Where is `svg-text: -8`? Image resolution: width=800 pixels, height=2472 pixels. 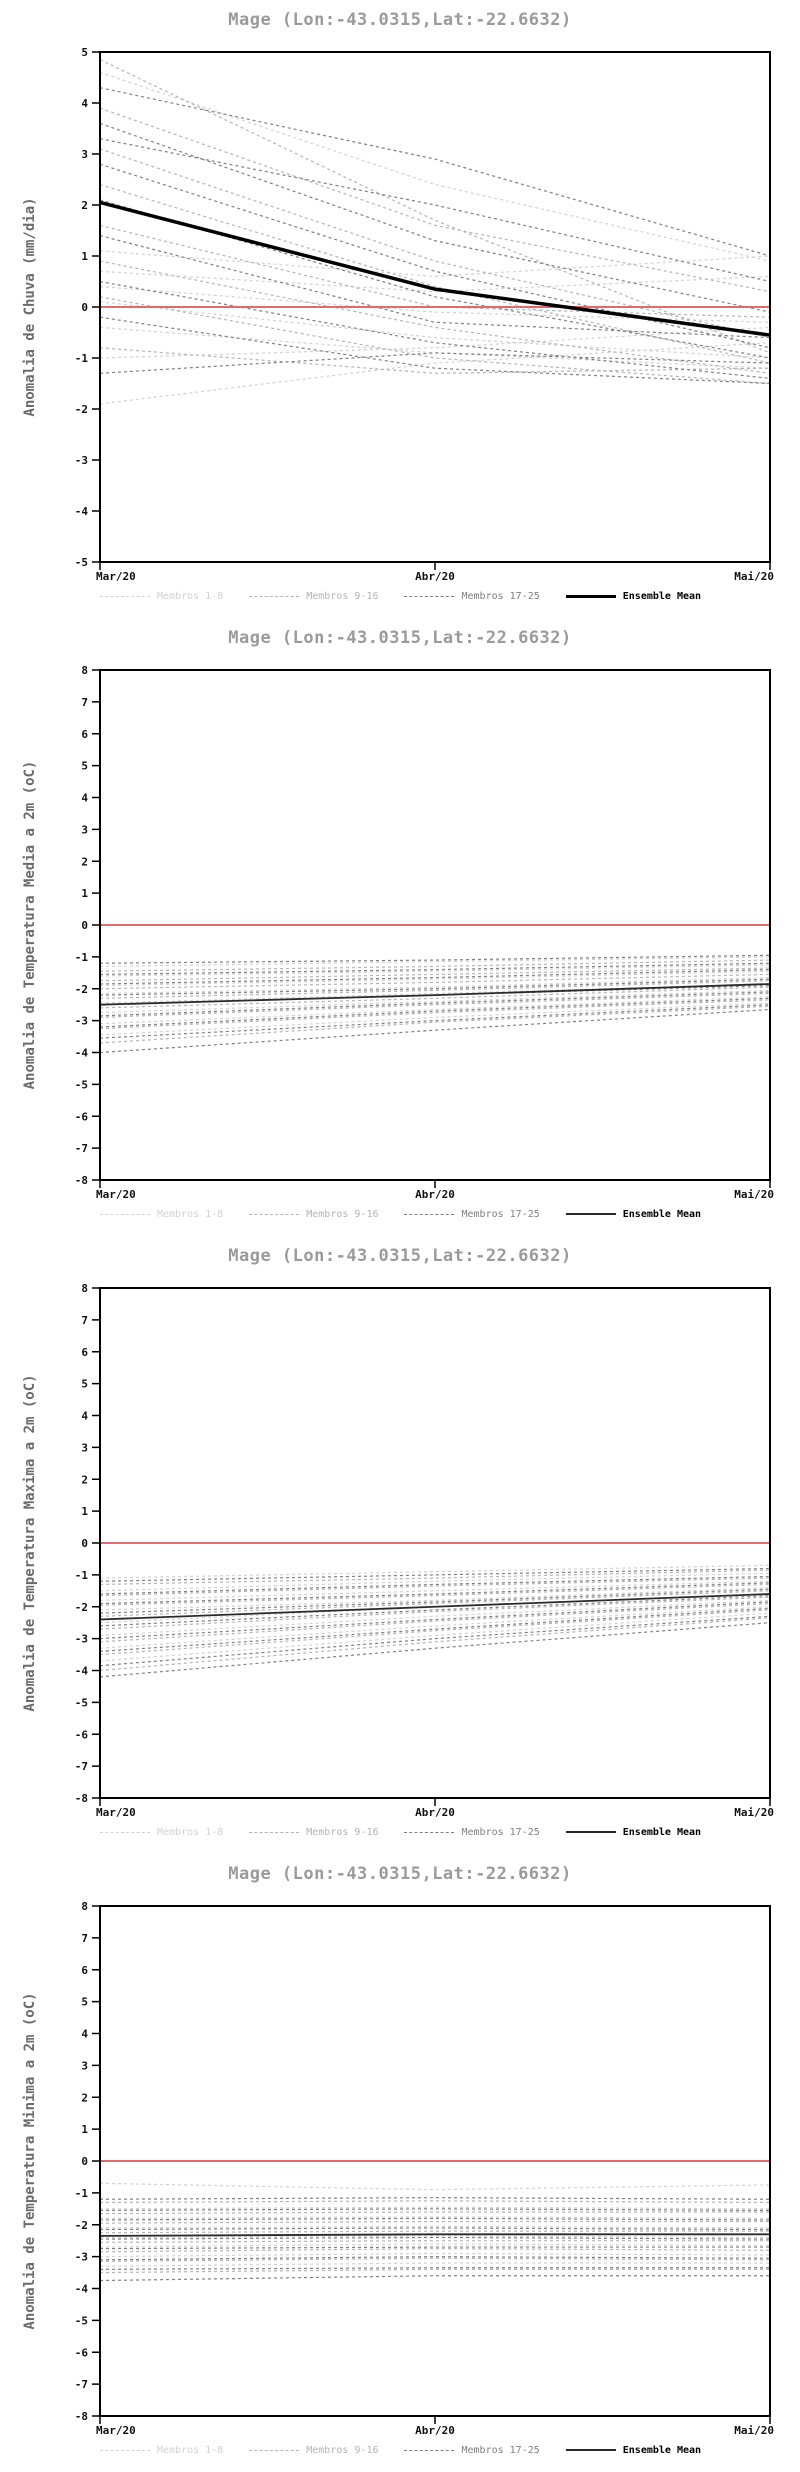
svg-text: -8 is located at coordinates (81, 2416).